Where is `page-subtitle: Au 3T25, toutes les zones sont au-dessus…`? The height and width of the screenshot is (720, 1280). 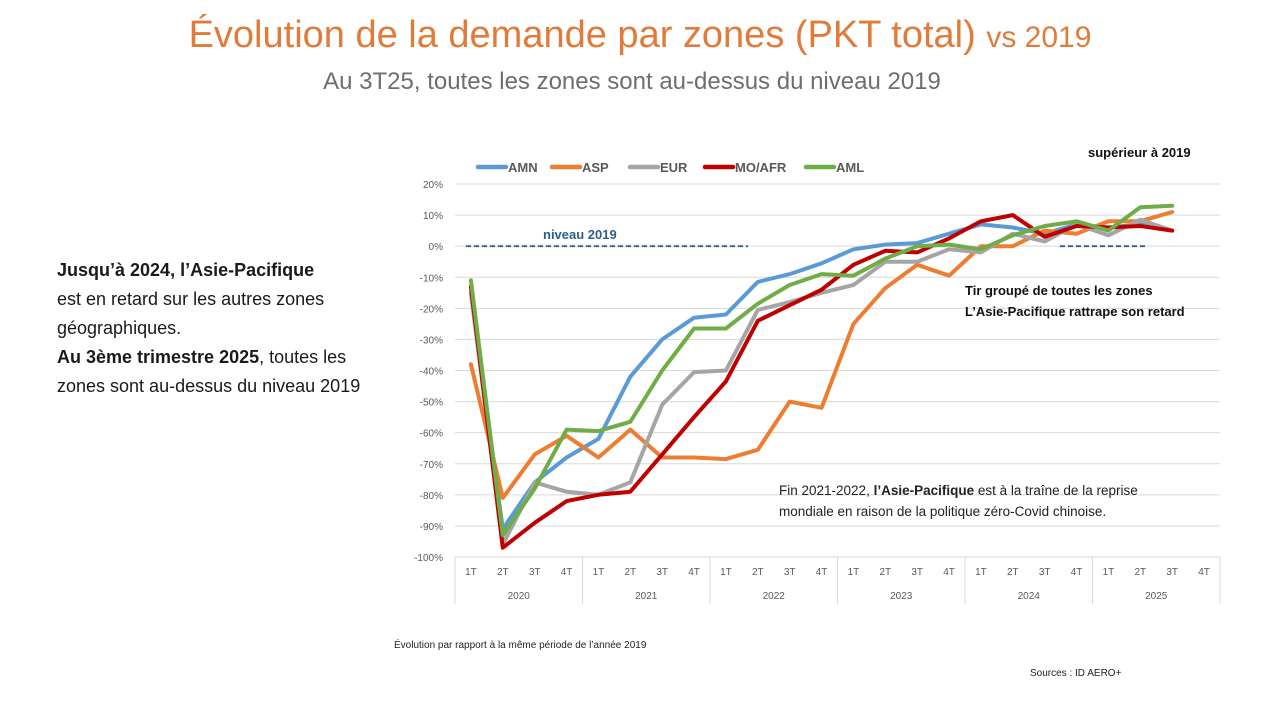 page-subtitle: Au 3T25, toutes les zones sont au-dessus… is located at coordinates (632, 81).